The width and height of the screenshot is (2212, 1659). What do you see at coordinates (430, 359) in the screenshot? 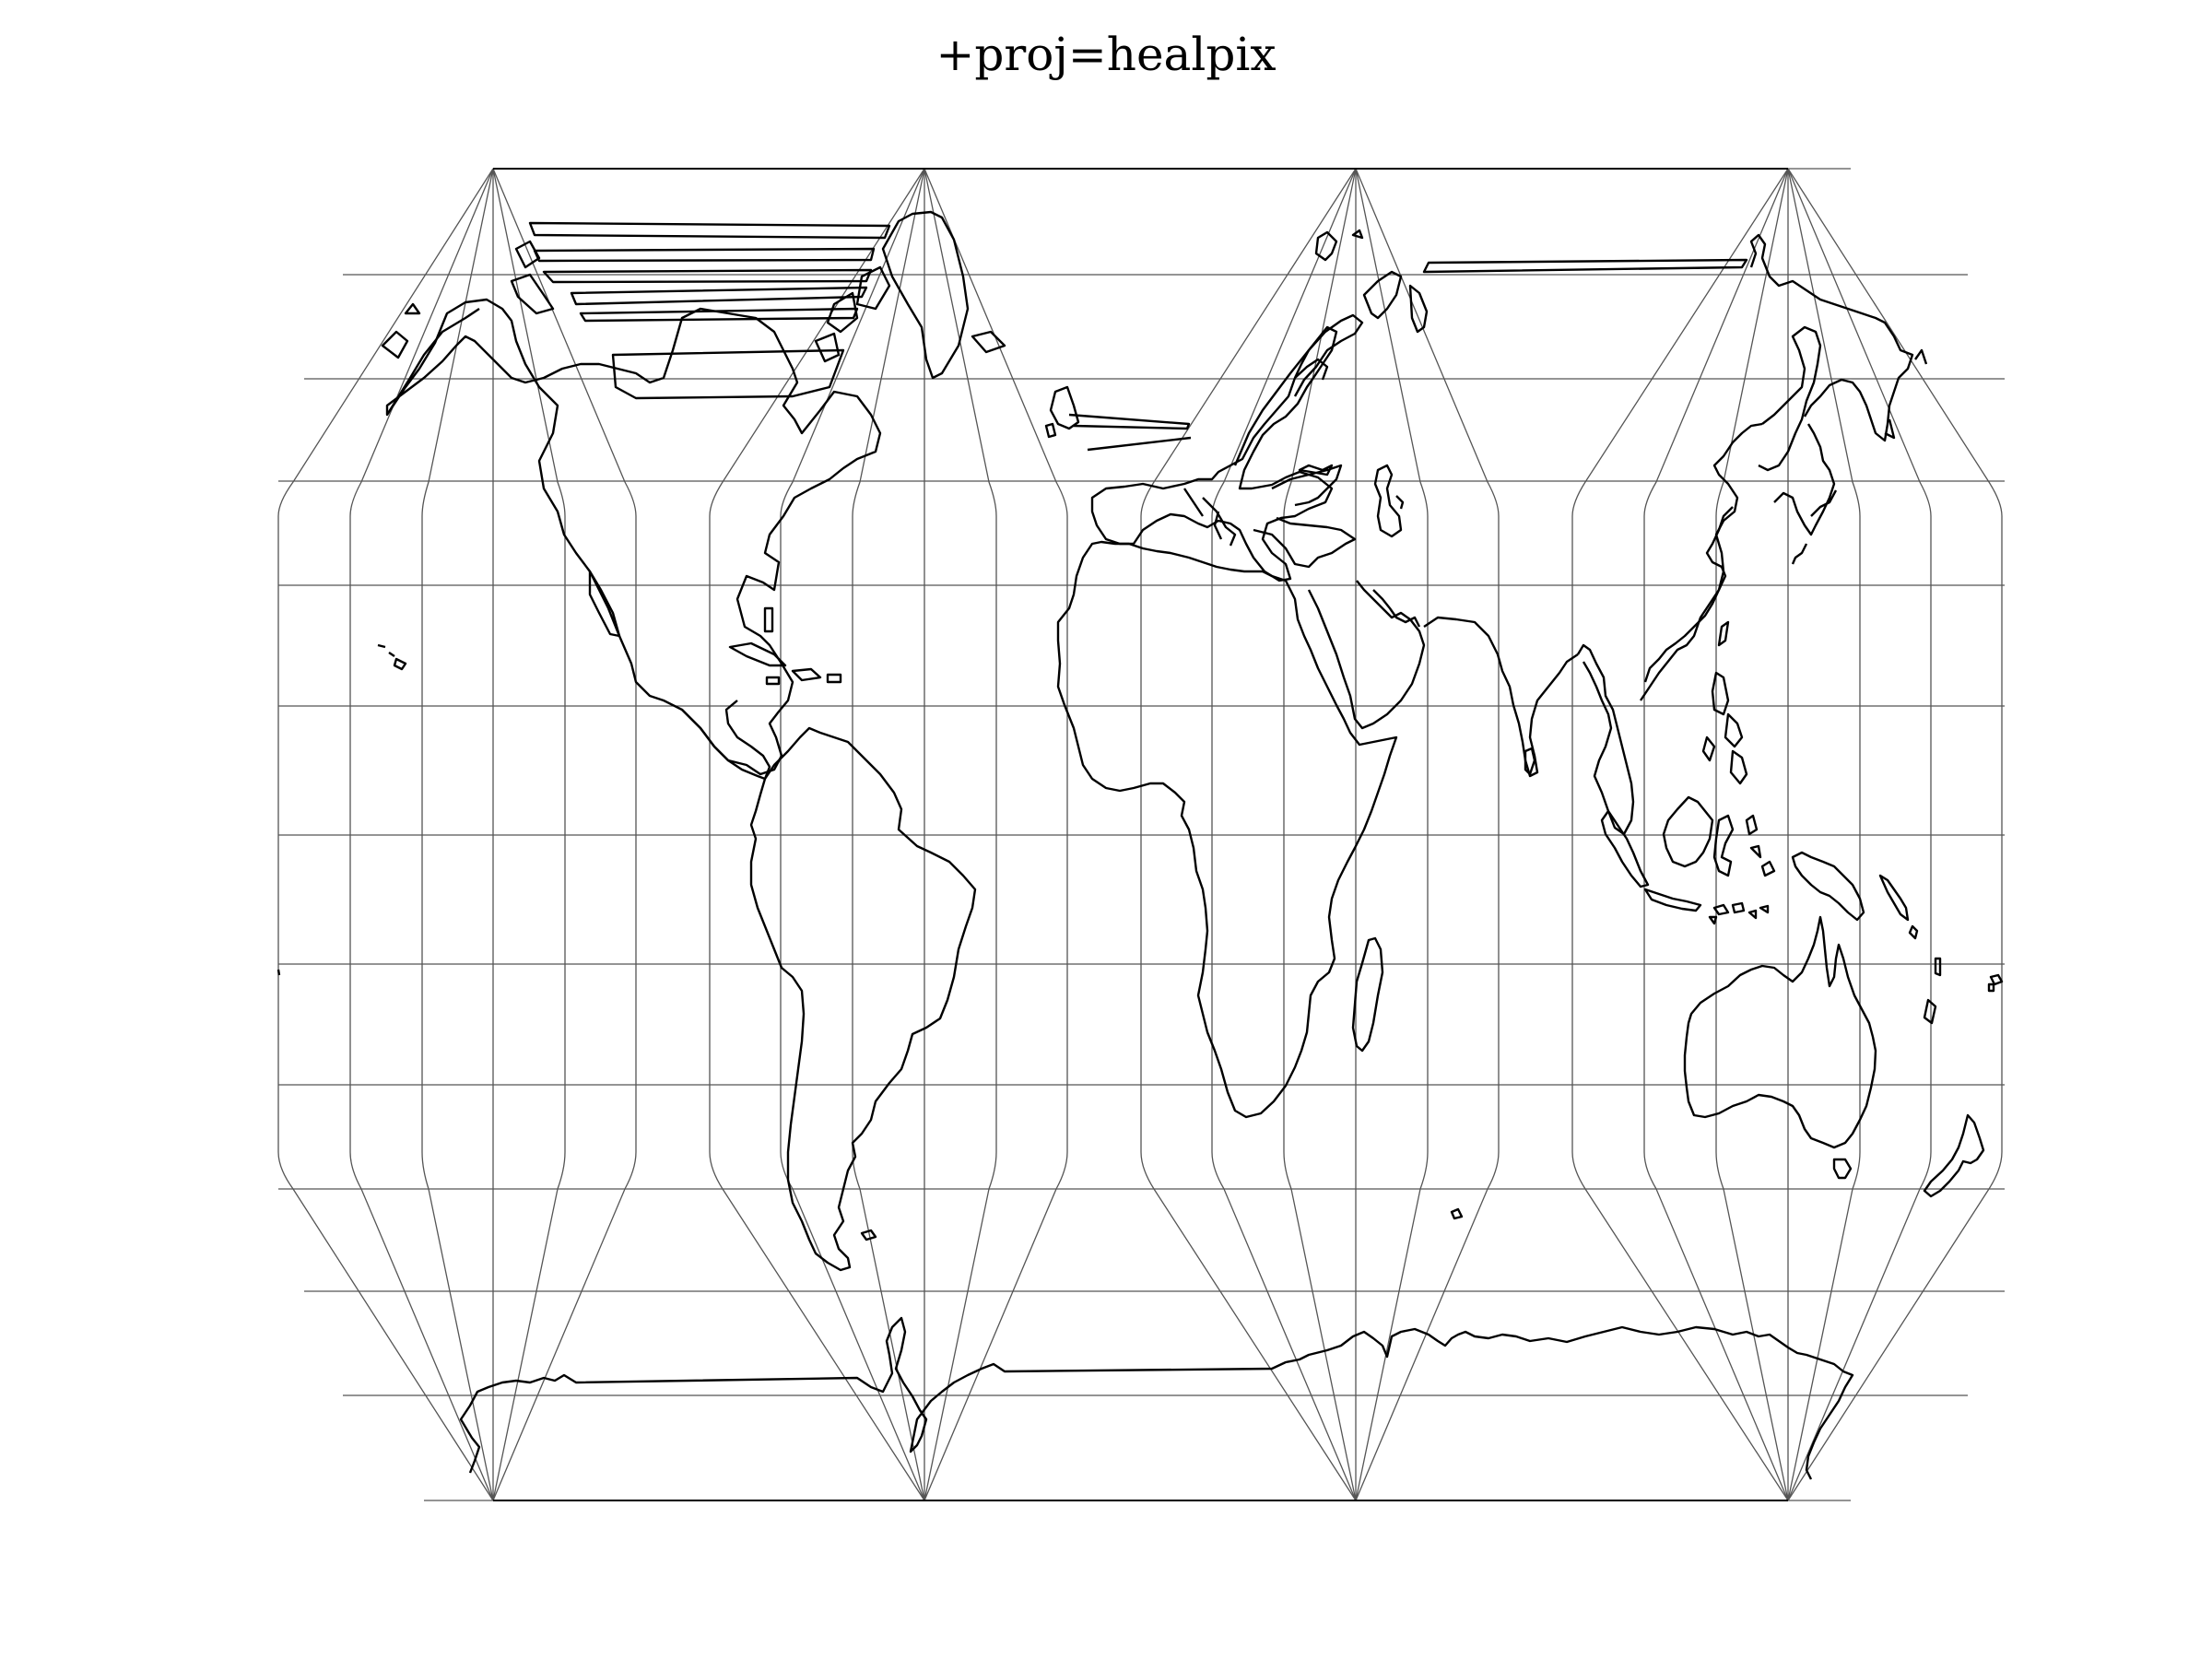
I see `alaska-coastline` at bounding box center [430, 359].